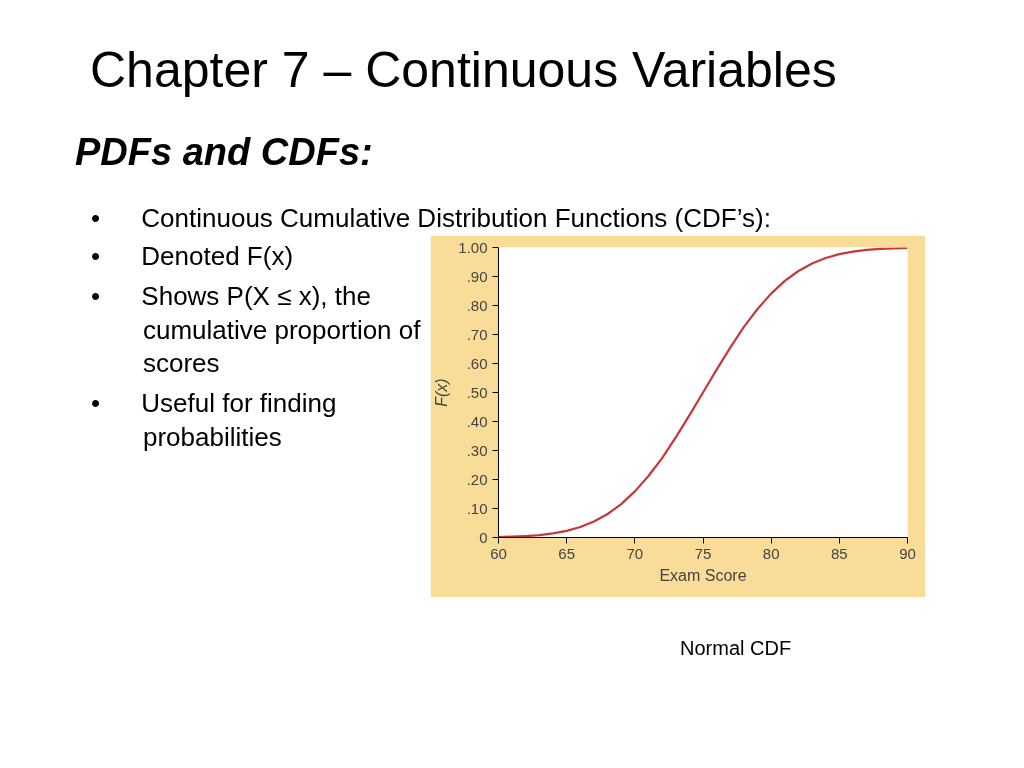 The image size is (1024, 768). What do you see at coordinates (477, 450) in the screenshot?
I see `y-tick-label: .30` at bounding box center [477, 450].